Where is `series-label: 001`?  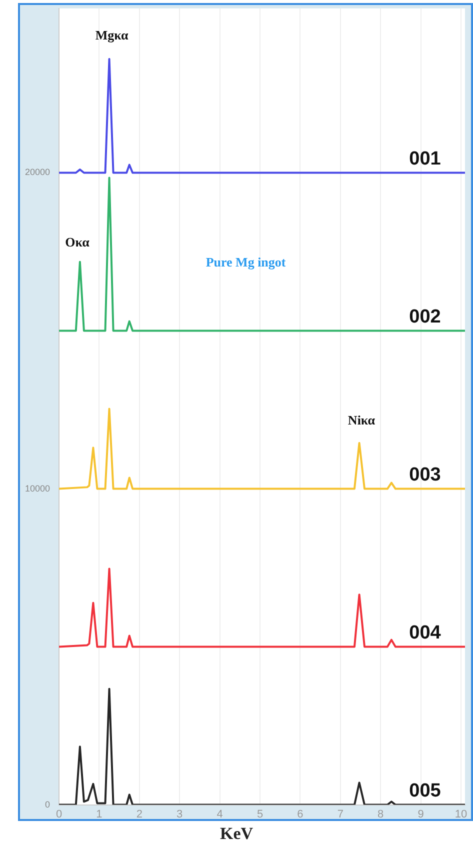
series-label: 001 is located at coordinates (425, 159).